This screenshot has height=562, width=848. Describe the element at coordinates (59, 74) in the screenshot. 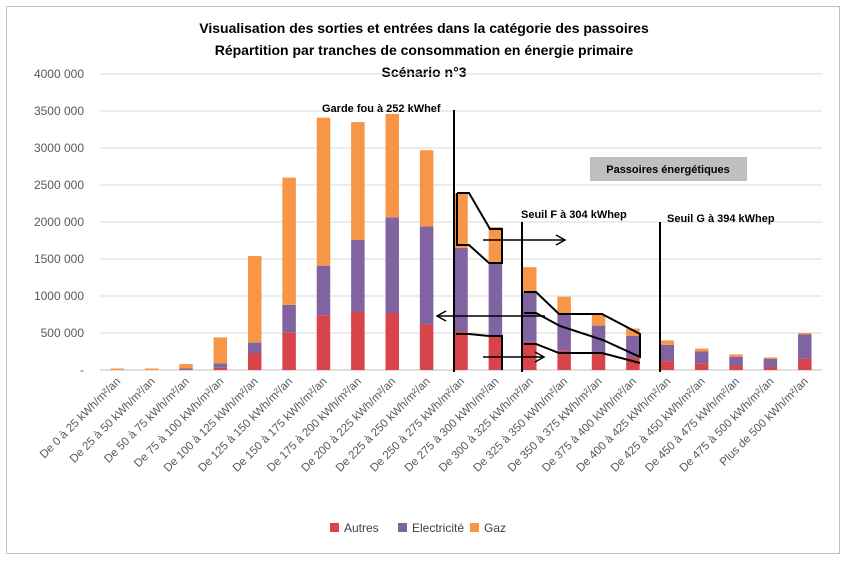

I see `y-tick-label: 4000 000` at that location.